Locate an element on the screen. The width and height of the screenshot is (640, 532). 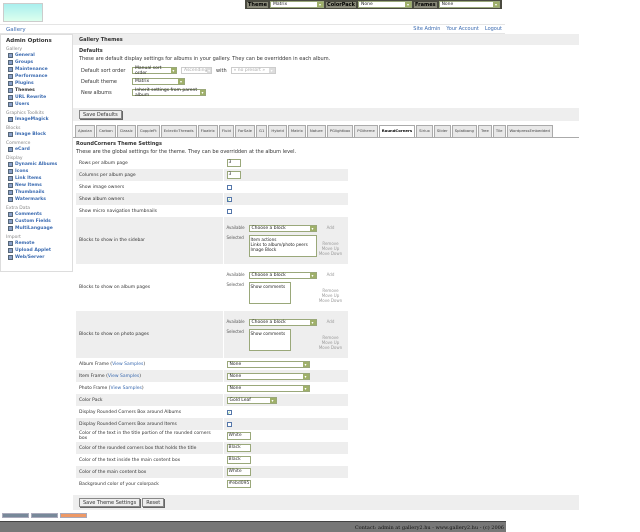
tab-floatrix: Floatrix is located at coordinates (207, 131).